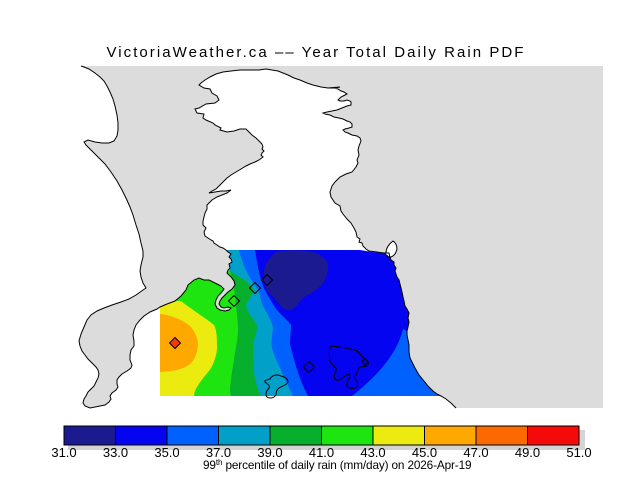  Describe the element at coordinates (475, 452) in the screenshot. I see `svg-text: 47.0` at that location.